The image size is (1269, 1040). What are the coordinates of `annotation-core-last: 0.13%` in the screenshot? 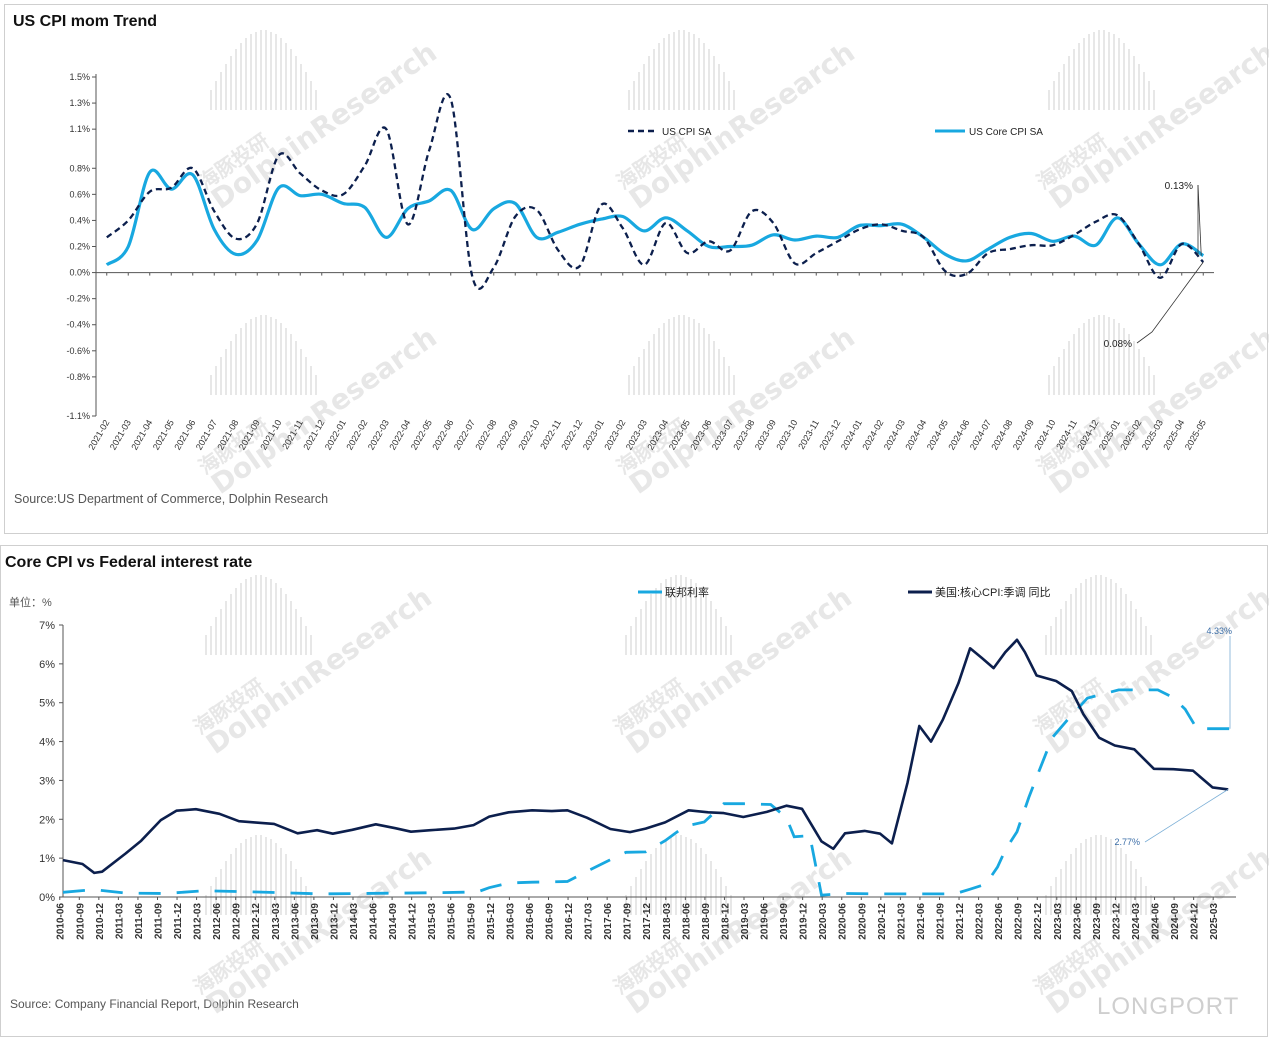 It's located at (1179, 186).